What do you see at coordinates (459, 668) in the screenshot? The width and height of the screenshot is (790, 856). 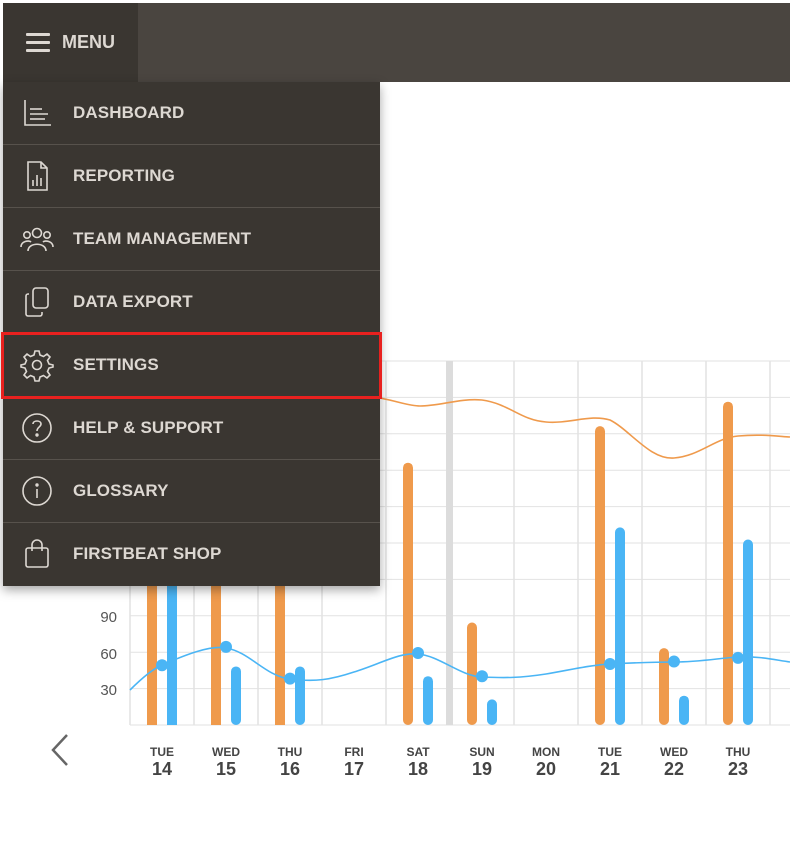 I see `blue-trend-line` at bounding box center [459, 668].